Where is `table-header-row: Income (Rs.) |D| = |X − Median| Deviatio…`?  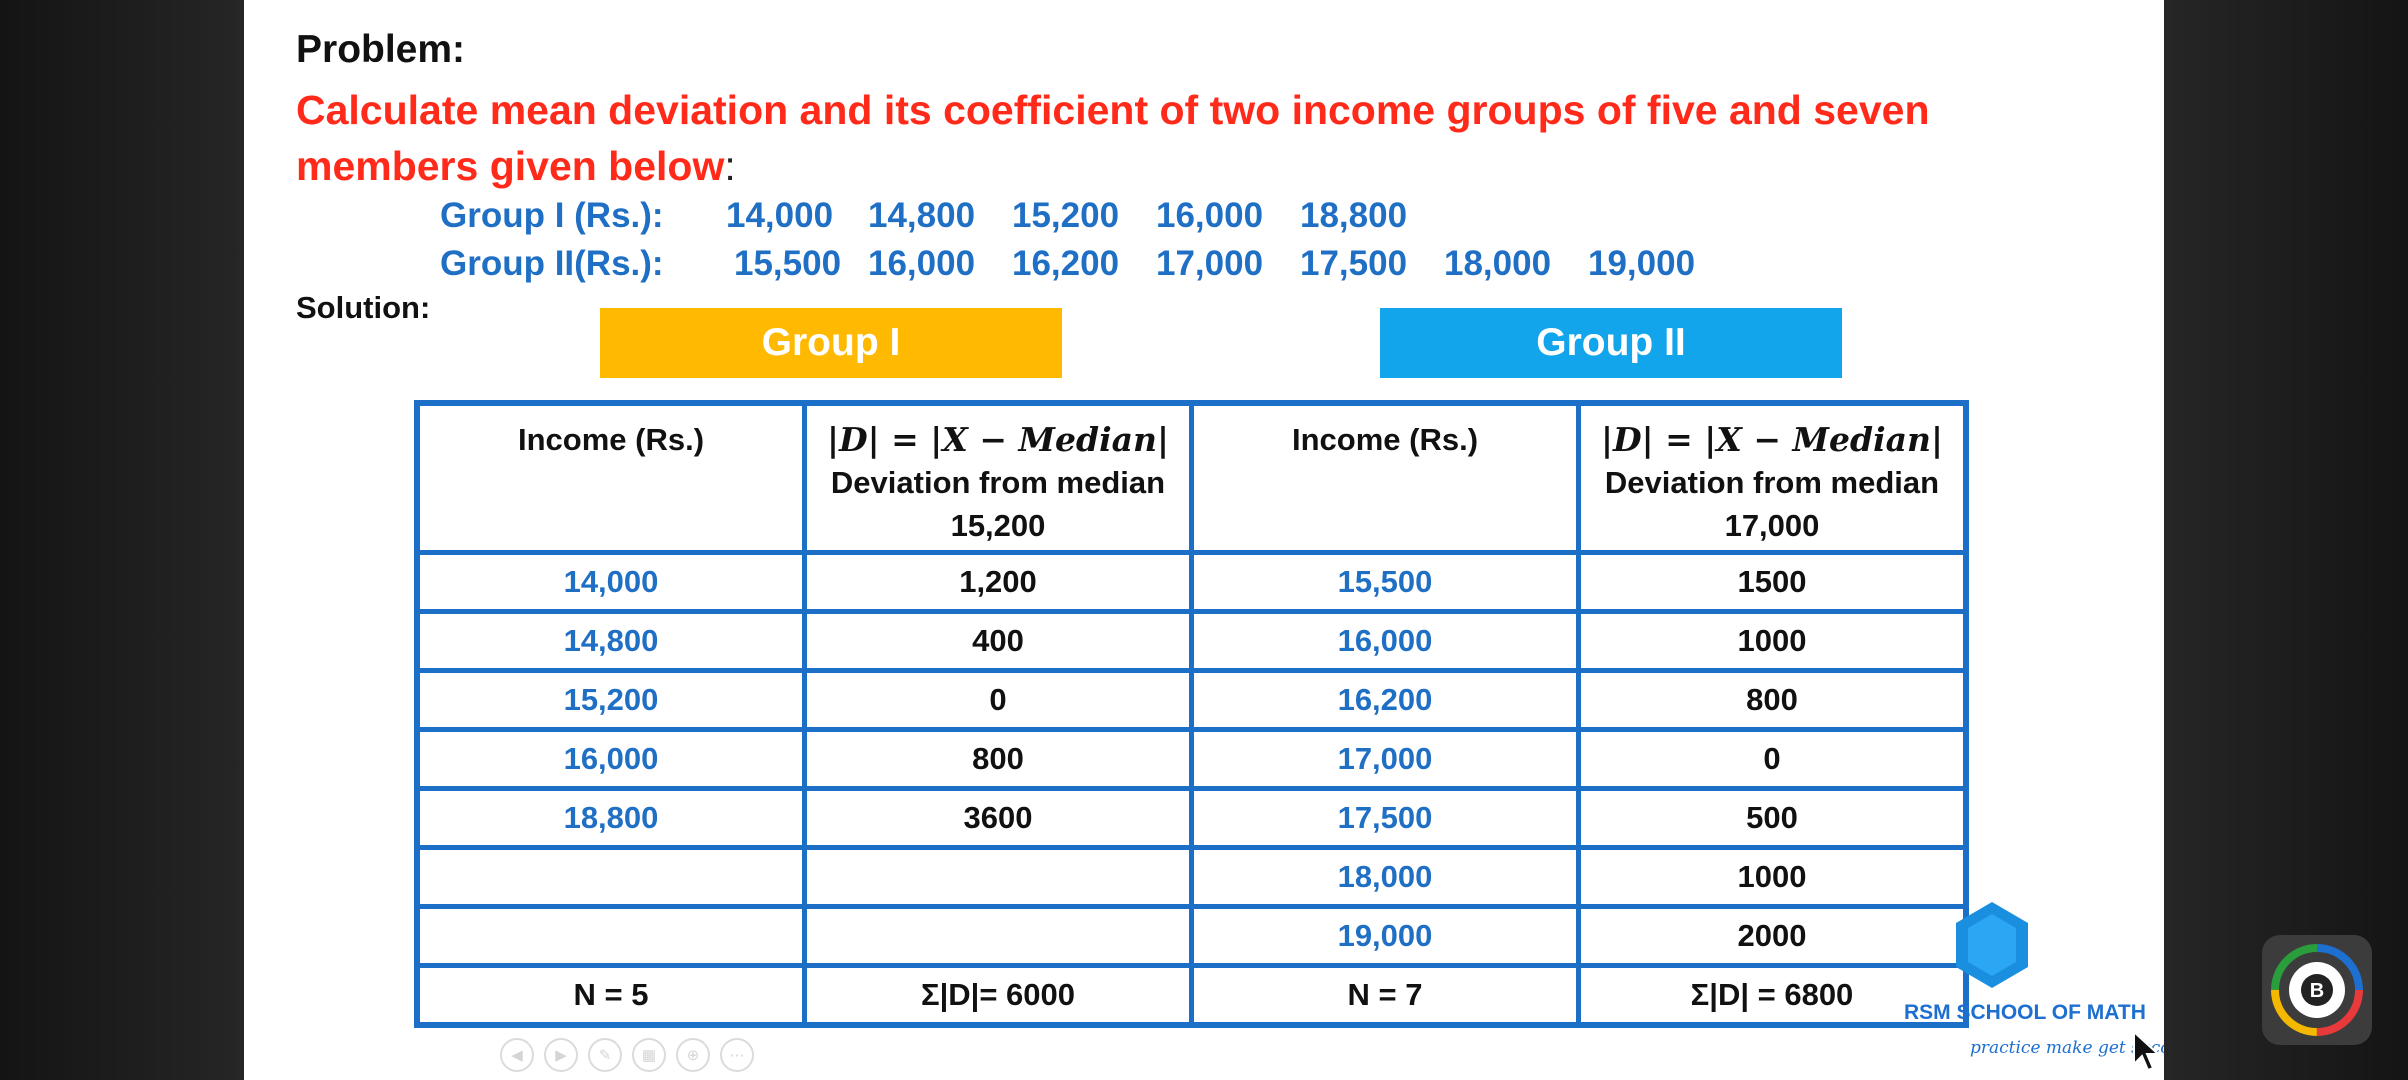
table-header-row: Income (Rs.) |D| = |X − Median| Deviatio… is located at coordinates (1191, 477).